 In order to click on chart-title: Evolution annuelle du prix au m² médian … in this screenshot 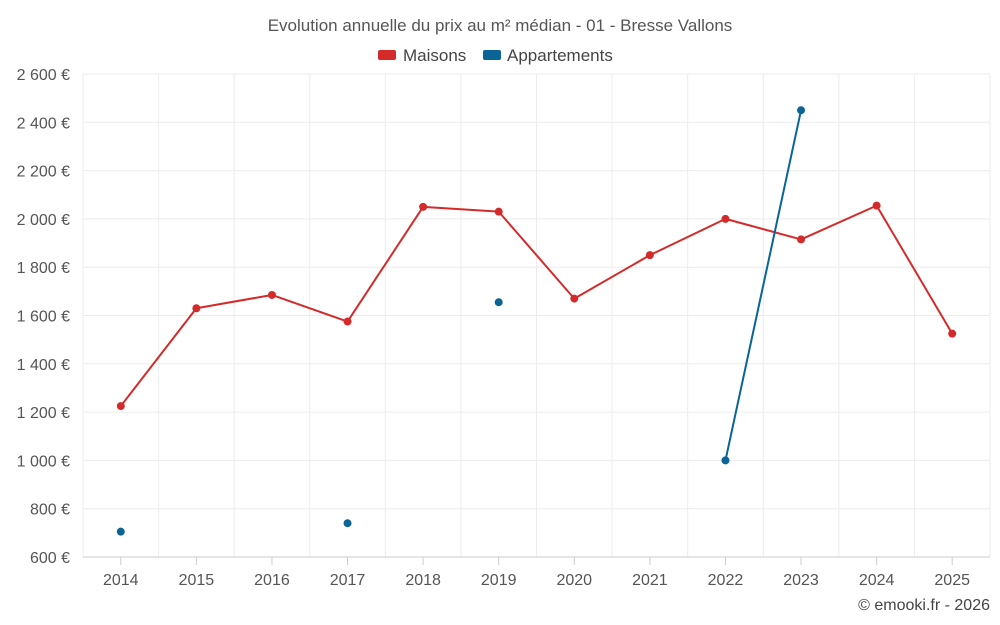, I will do `click(500, 25)`.